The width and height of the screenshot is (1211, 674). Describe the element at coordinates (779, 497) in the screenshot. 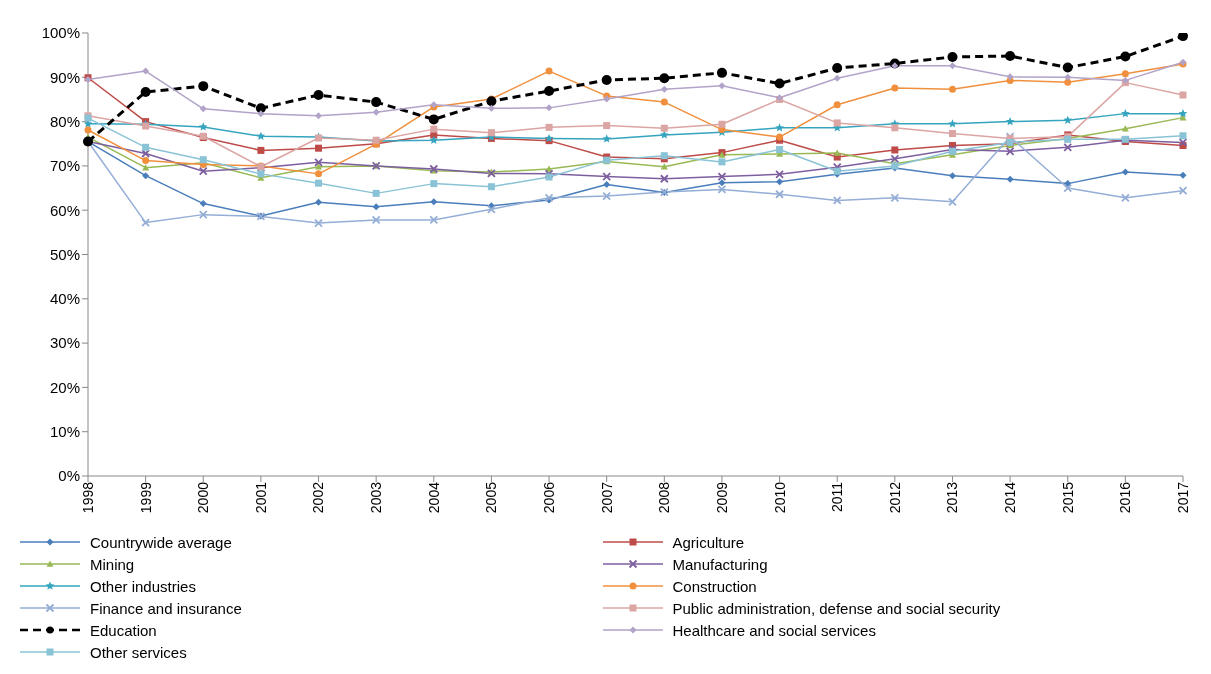

I see `x-tick-label: 2010` at that location.